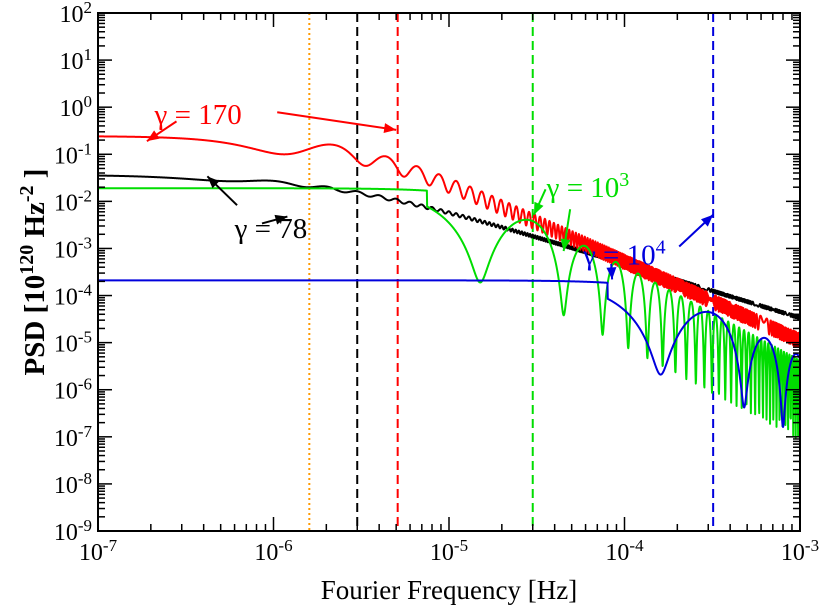 The image size is (830, 609). Describe the element at coordinates (27, 193) in the screenshot. I see `y-label-exp2: -2` at that location.